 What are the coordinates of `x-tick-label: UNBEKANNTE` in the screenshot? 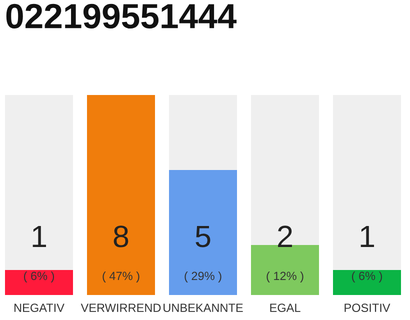 It's located at (203, 308).